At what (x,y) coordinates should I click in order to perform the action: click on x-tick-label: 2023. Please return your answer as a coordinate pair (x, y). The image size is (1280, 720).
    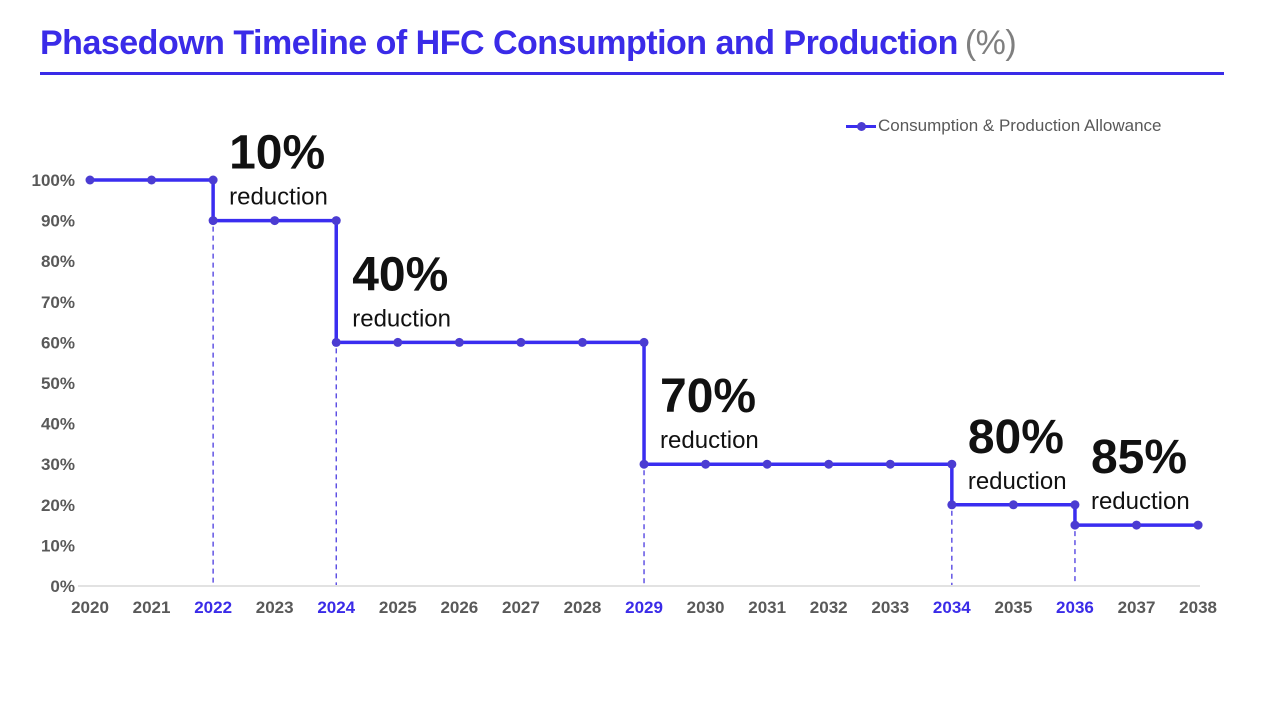
    Looking at the image, I should click on (275, 607).